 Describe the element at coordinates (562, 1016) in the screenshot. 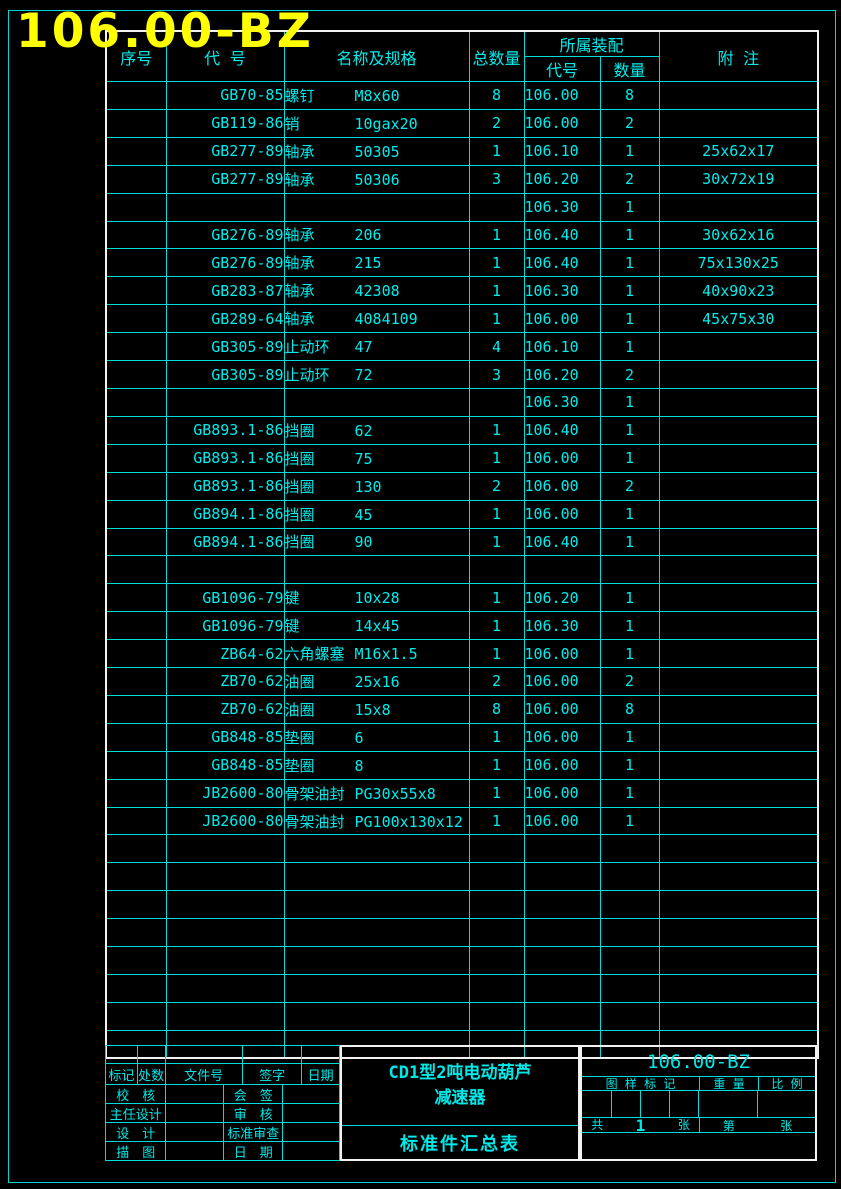

I see `cell-assembly-code` at that location.